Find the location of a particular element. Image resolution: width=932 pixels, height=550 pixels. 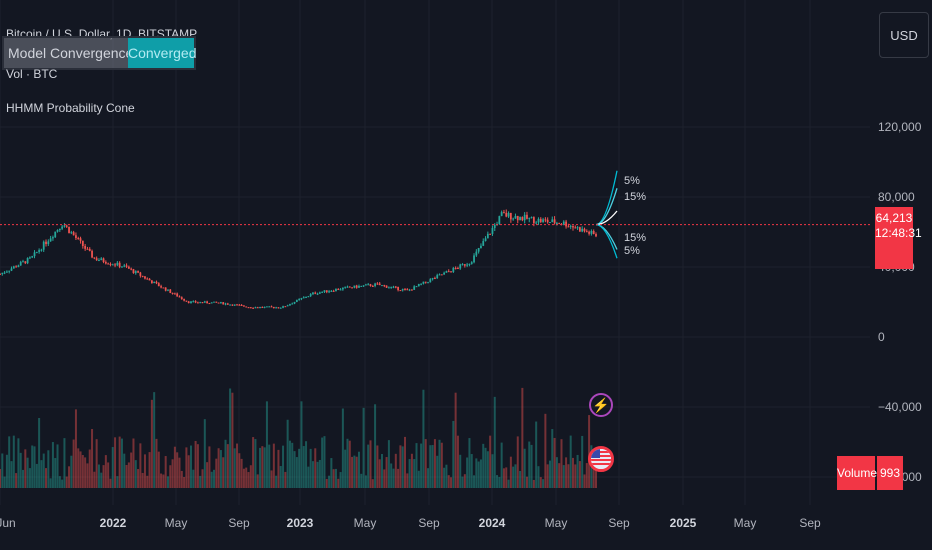

time-axis-label: May is located at coordinates (556, 523).